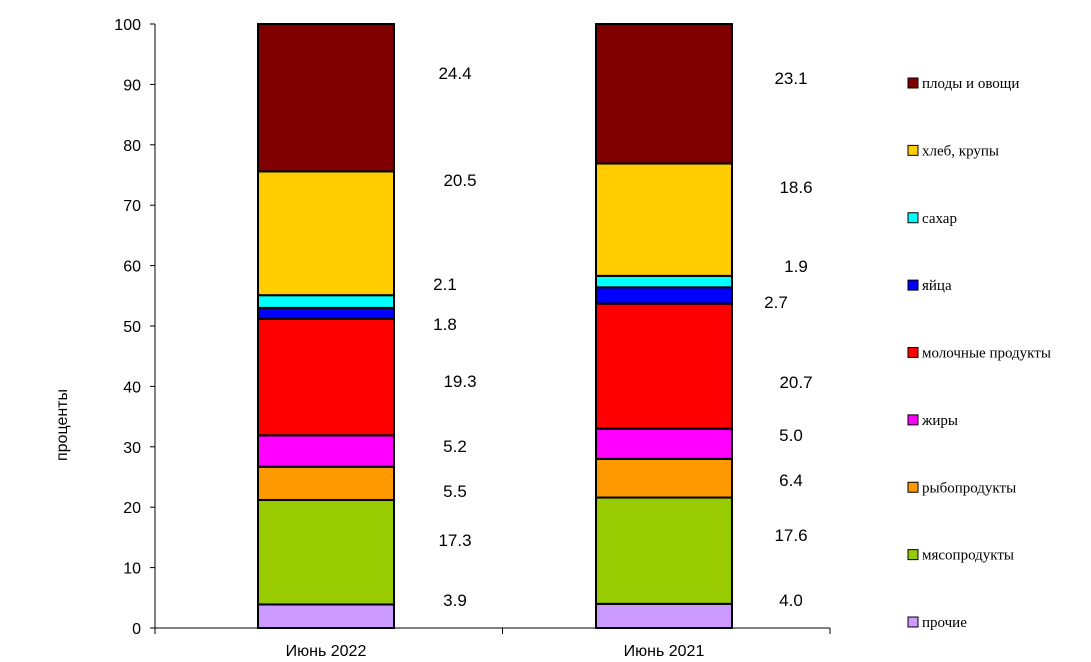 The image size is (1091, 662). What do you see at coordinates (132, 569) in the screenshot?
I see `y-tick-label: 10` at bounding box center [132, 569].